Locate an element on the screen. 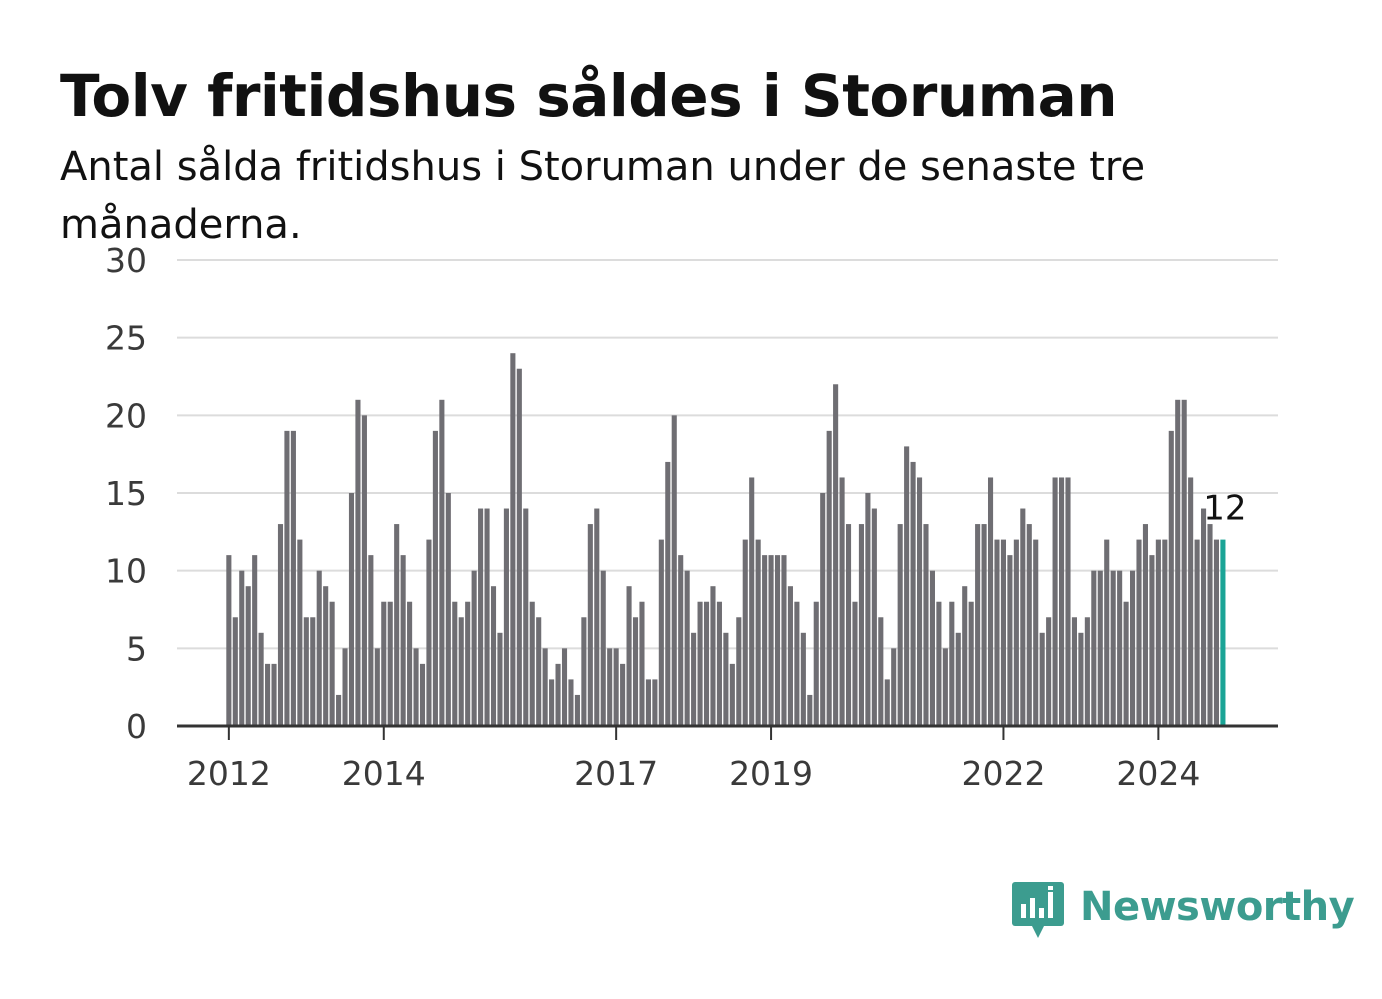 This screenshot has width=1382, height=999. y-tick-label: 25 is located at coordinates (126, 338).